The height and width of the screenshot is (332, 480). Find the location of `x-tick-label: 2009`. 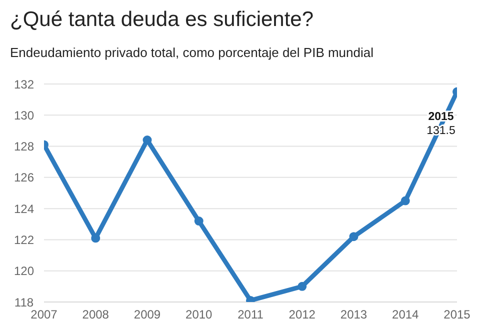

x-tick-label: 2009 is located at coordinates (147, 315).